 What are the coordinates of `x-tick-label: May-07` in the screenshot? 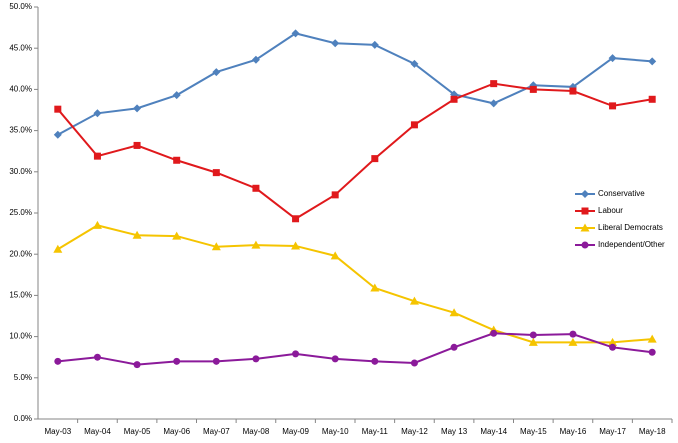 It's located at (216, 431).